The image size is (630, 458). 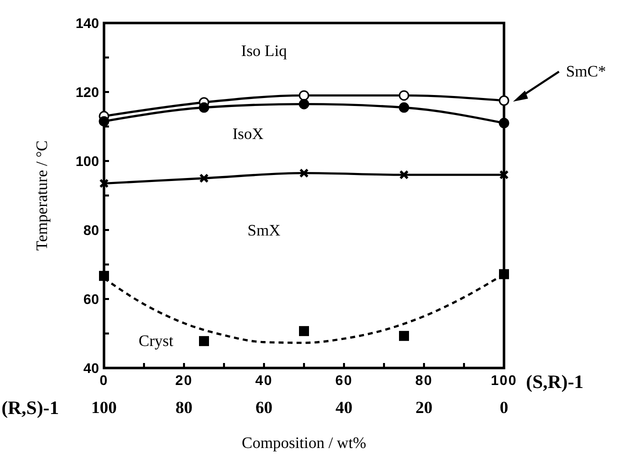 What do you see at coordinates (555, 382) in the screenshot?
I see `text: (S,R)-1` at bounding box center [555, 382].